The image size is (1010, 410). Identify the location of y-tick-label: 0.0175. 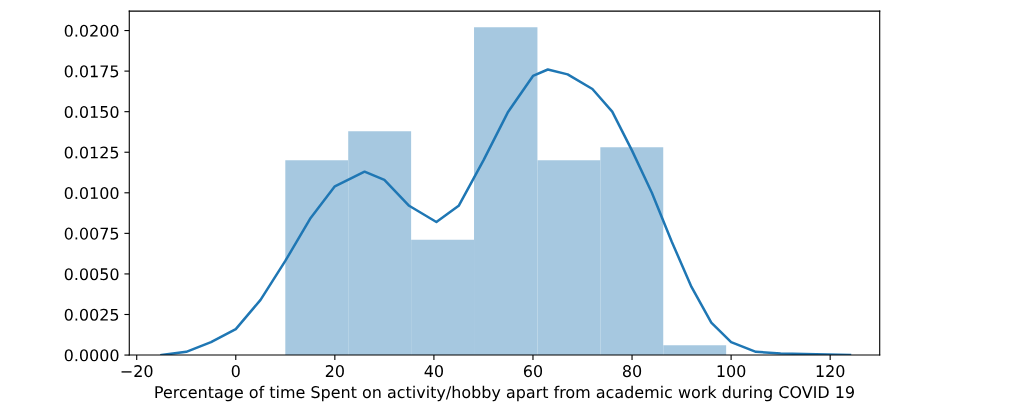
(91, 71).